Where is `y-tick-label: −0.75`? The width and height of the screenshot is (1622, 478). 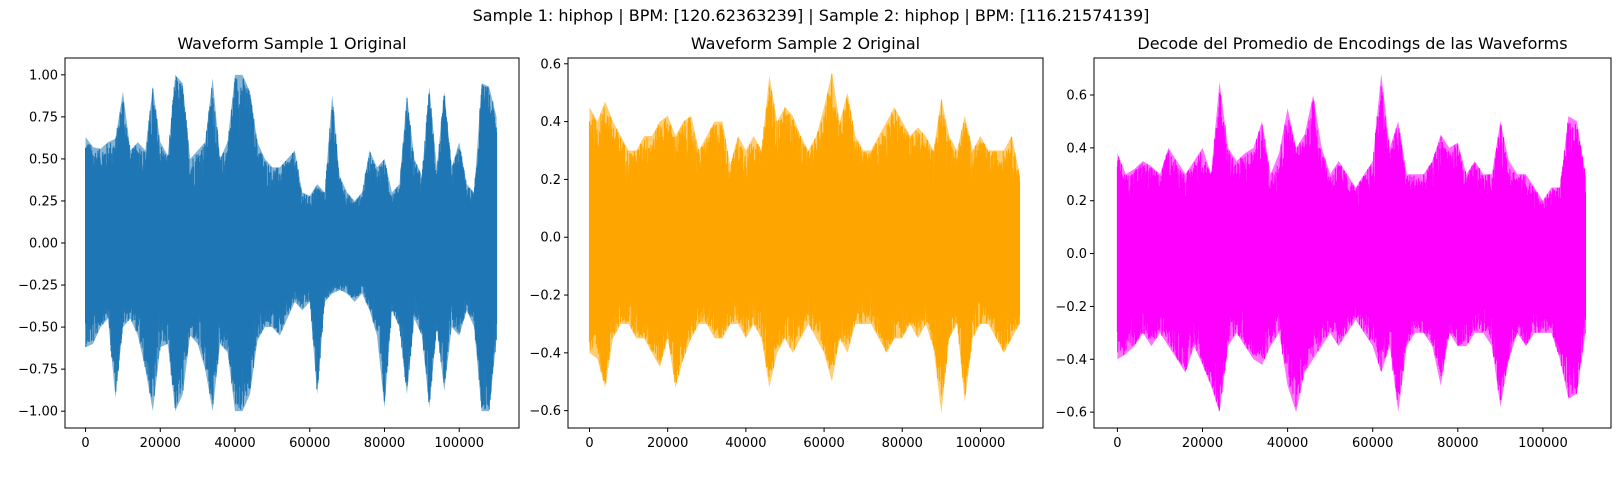 y-tick-label: −0.75 is located at coordinates (38, 370).